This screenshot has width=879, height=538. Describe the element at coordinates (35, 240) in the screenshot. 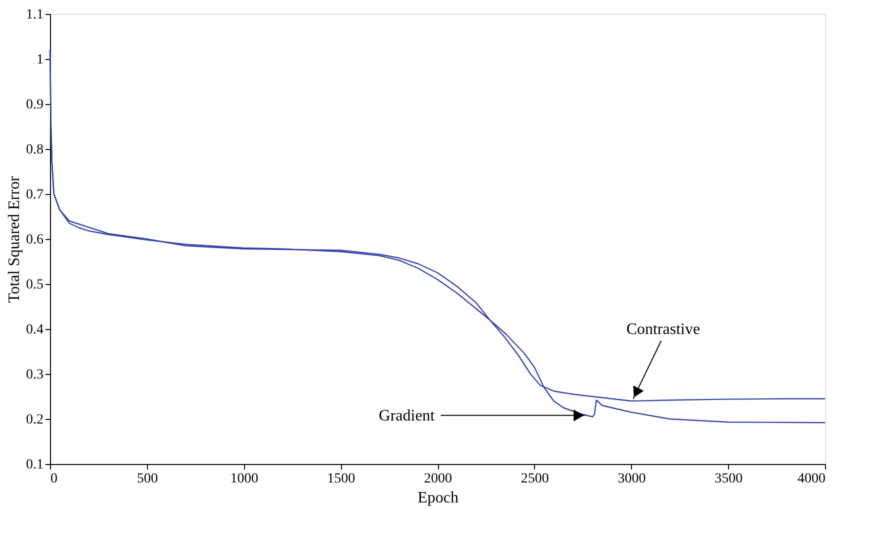

I see `y-tick-label: 0.6` at that location.